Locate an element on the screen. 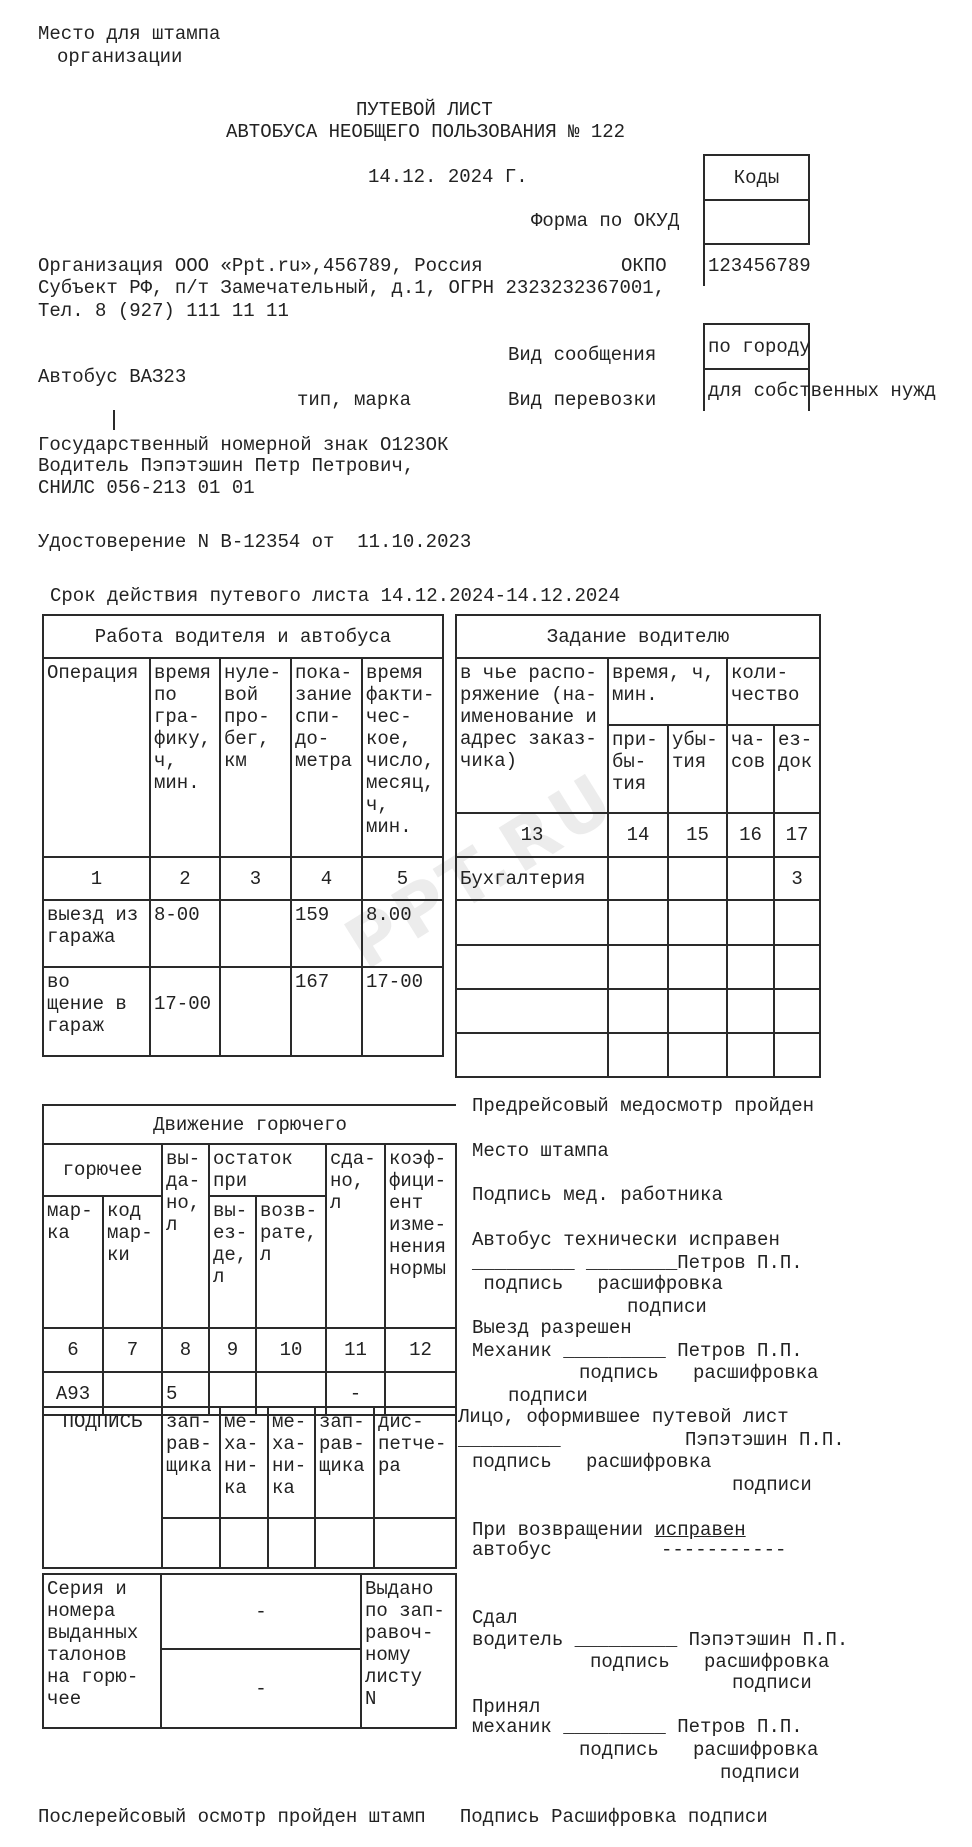 The image size is (972, 1847). column-number: 6 is located at coordinates (73, 1350).